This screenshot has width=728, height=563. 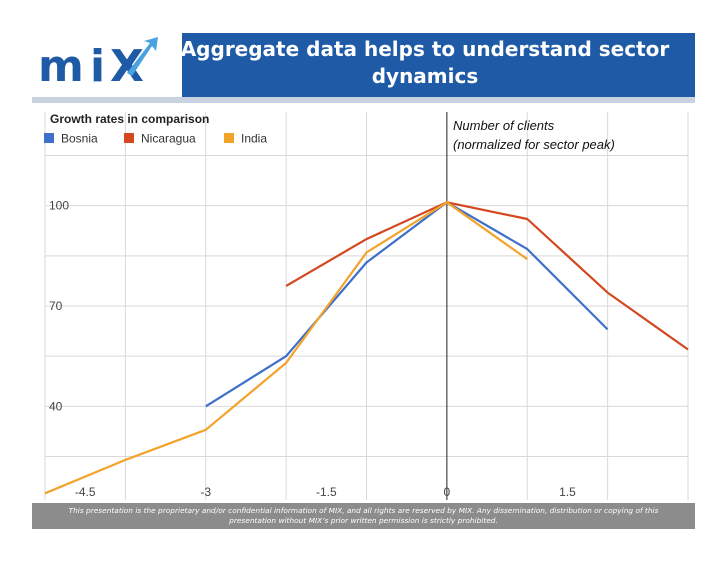 I want to click on legend-label-bosnia: Bosnia, so click(x=79, y=139).